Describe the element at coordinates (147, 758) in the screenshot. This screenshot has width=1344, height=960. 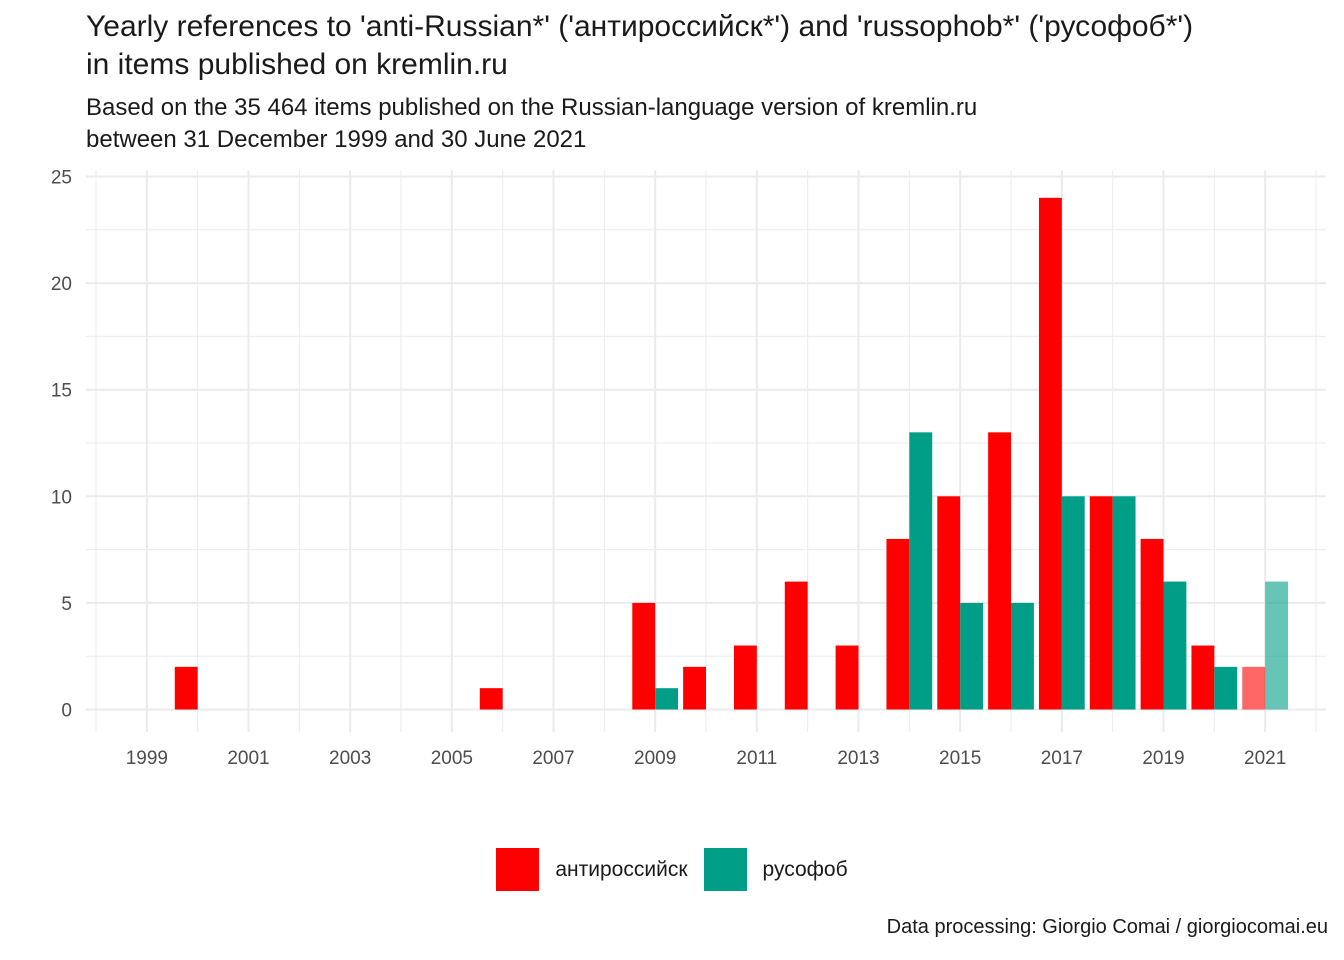
I see `x-tick-label: 1999` at that location.